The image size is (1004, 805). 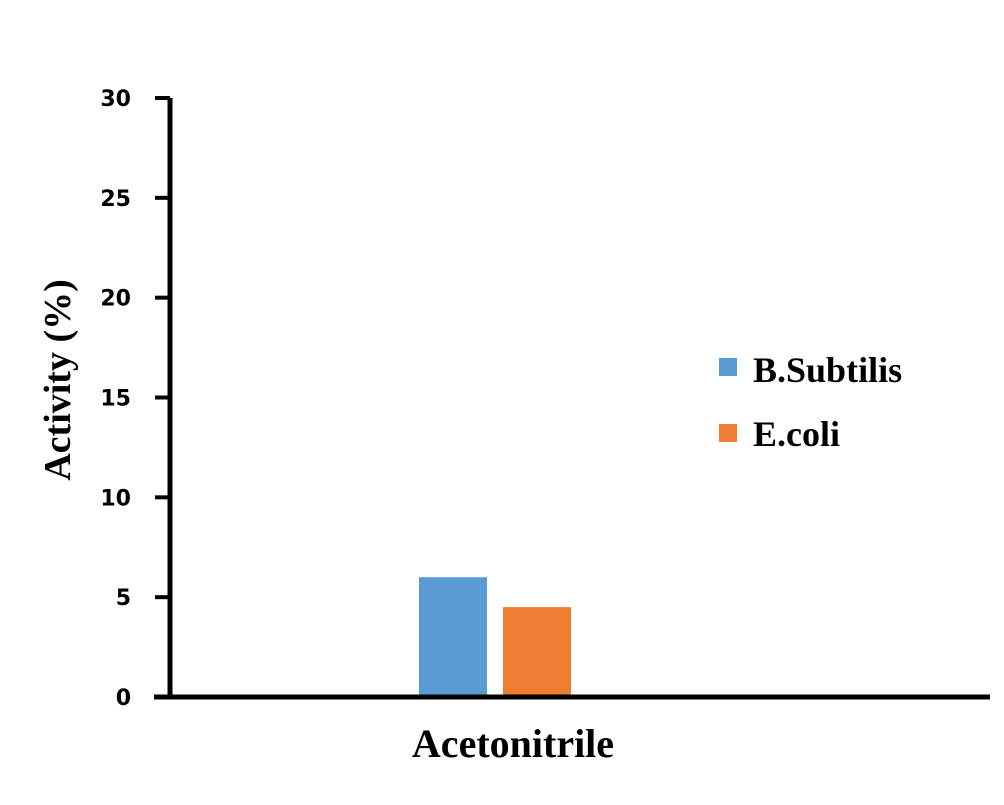 What do you see at coordinates (453, 637) in the screenshot?
I see `bar-b-subtilis` at bounding box center [453, 637].